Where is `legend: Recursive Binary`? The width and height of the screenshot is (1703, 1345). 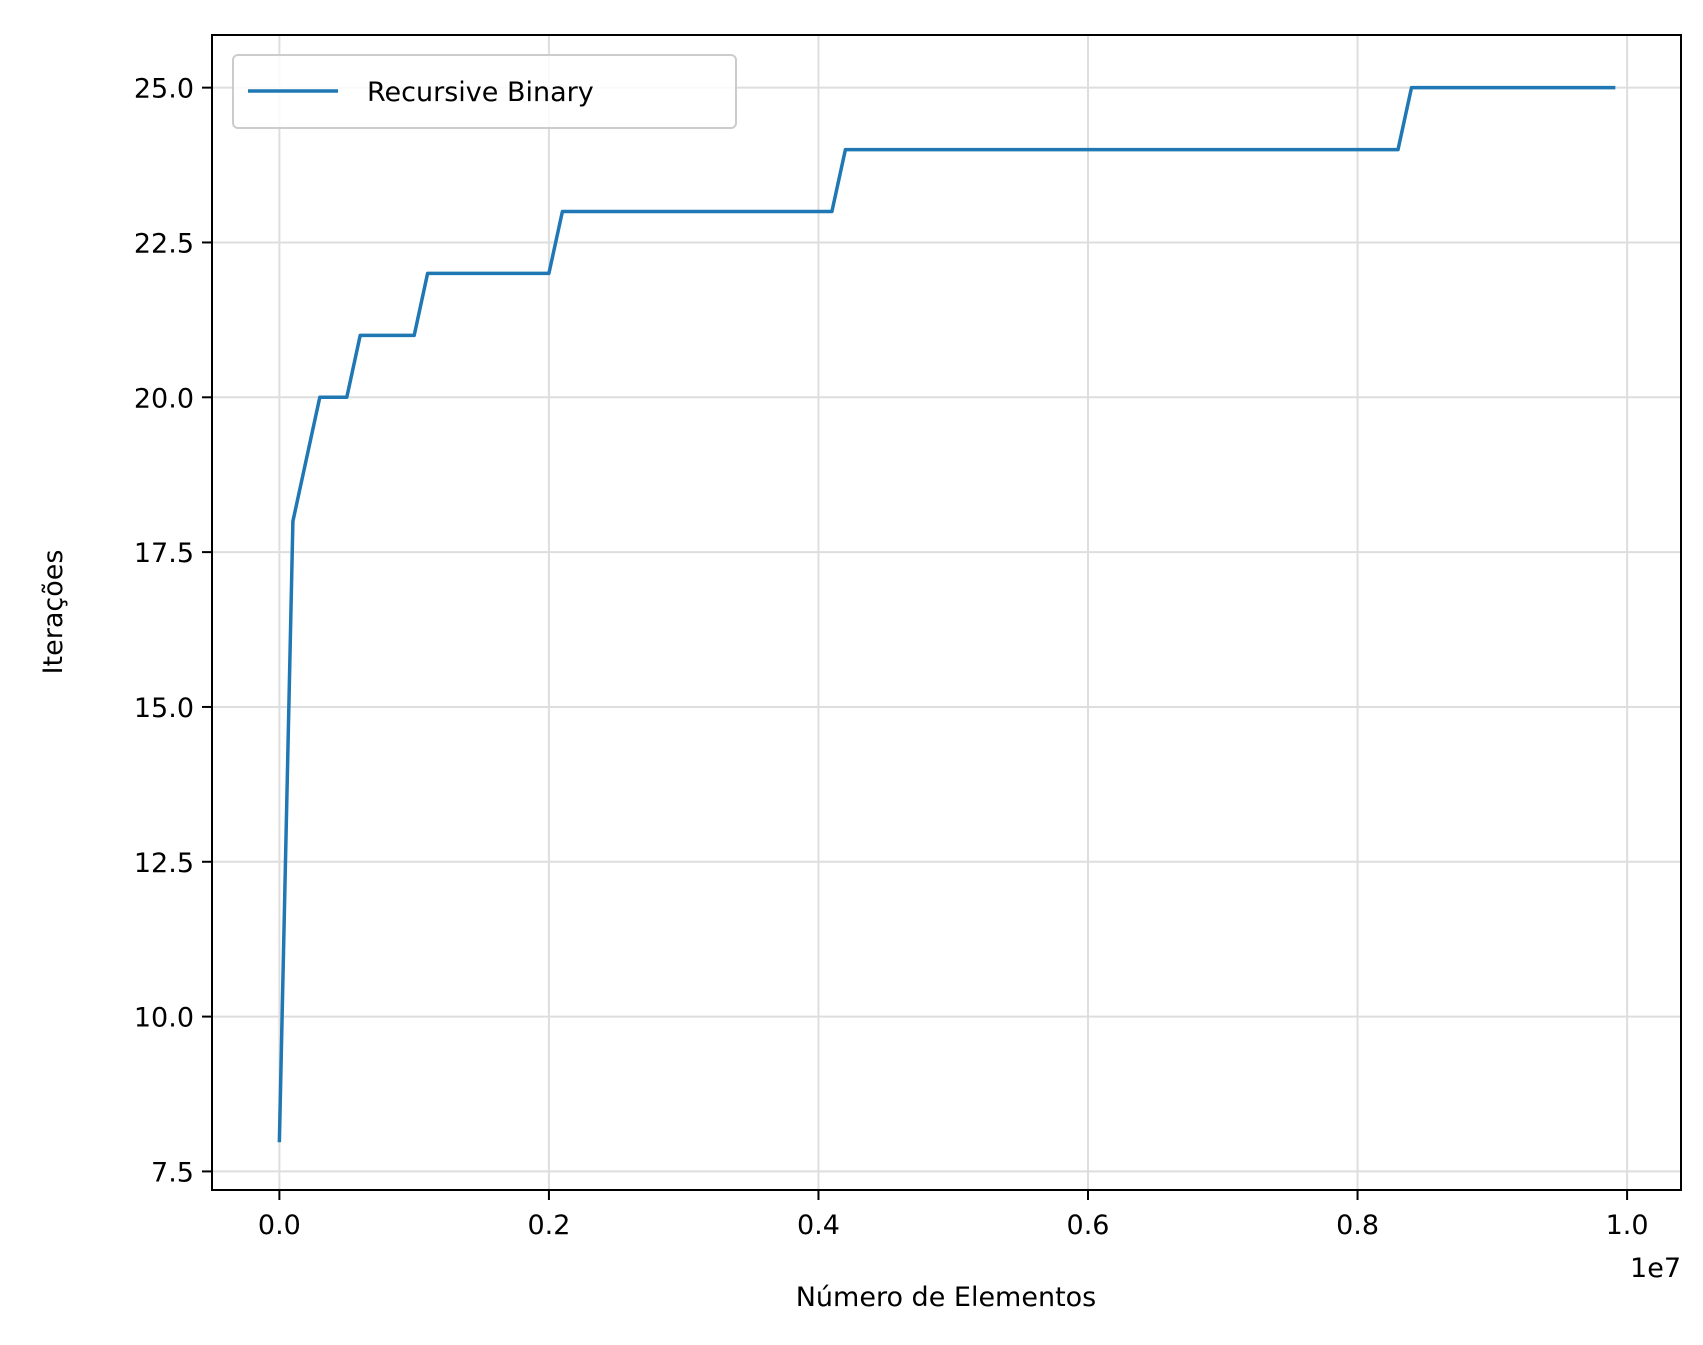
legend: Recursive Binary is located at coordinates (484, 91).